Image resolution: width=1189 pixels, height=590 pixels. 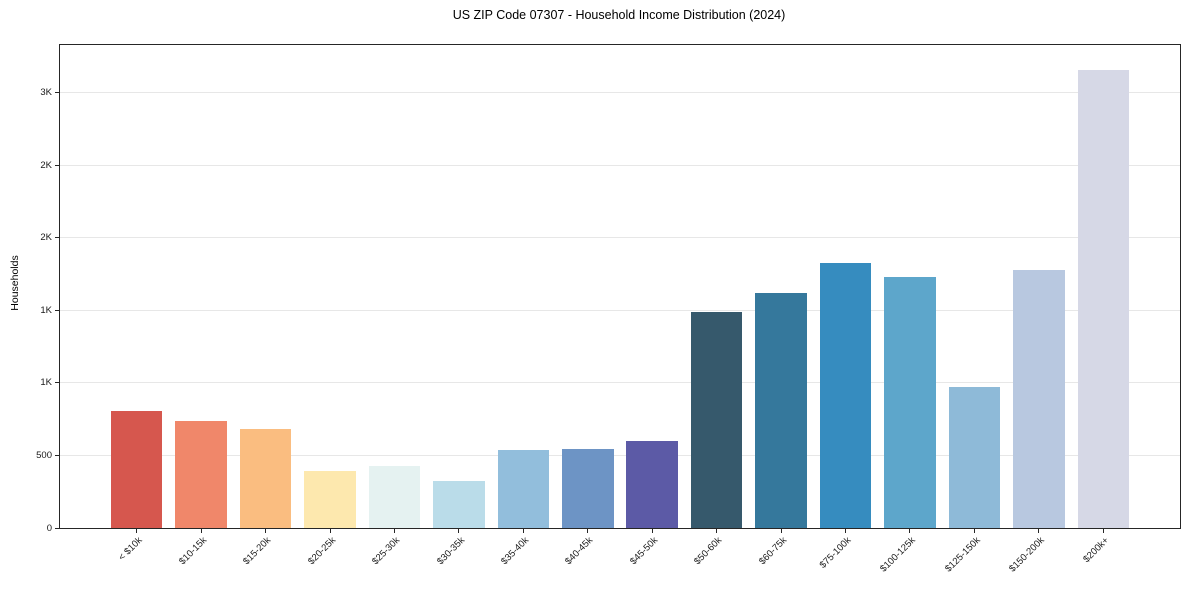 What do you see at coordinates (44, 455) in the screenshot?
I see `y-tick-label: 500` at bounding box center [44, 455].